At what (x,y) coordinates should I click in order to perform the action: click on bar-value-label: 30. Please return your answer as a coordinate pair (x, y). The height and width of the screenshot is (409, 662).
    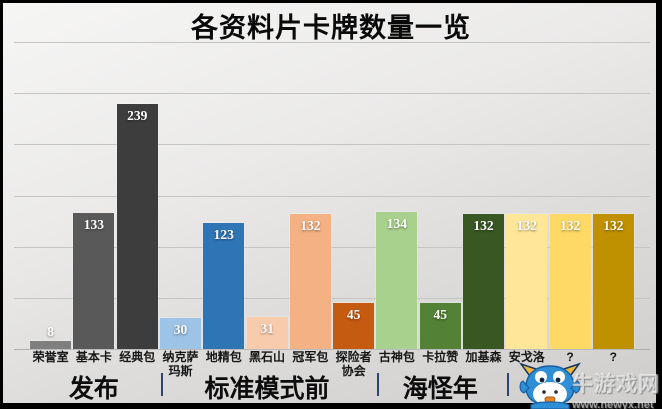
    Looking at the image, I should click on (180, 329).